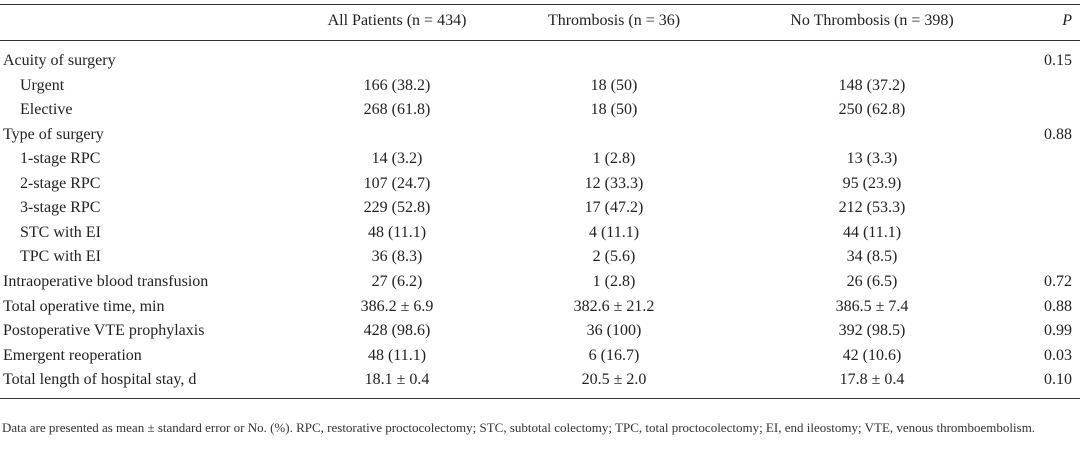  I want to click on cell: 212 (53.3), so click(872, 208).